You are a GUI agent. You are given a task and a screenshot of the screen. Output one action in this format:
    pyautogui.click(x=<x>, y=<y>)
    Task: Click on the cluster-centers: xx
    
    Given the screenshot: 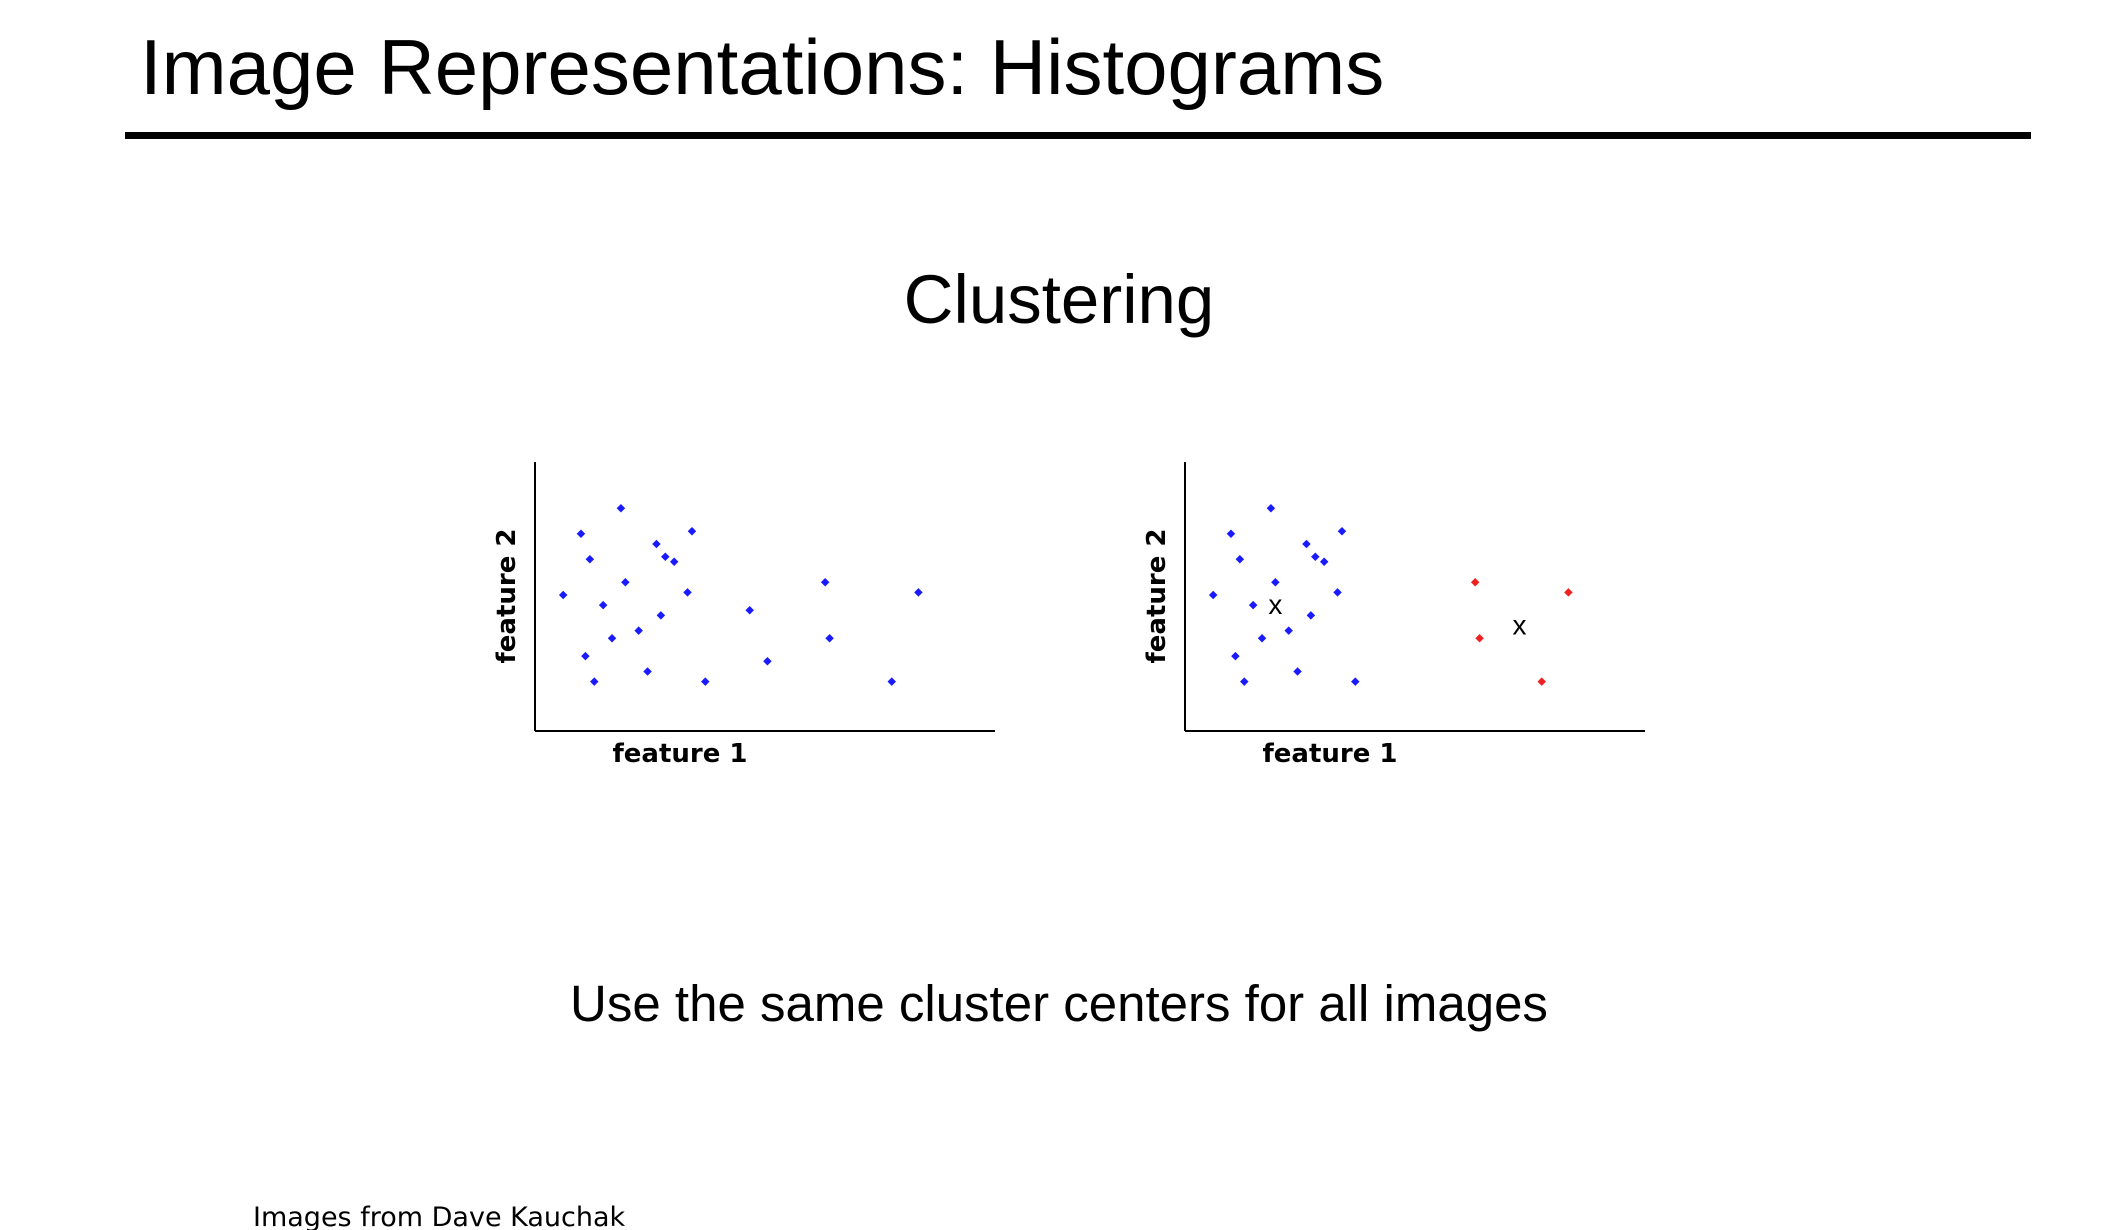 What is the action you would take?
    pyautogui.click(x=1397, y=614)
    